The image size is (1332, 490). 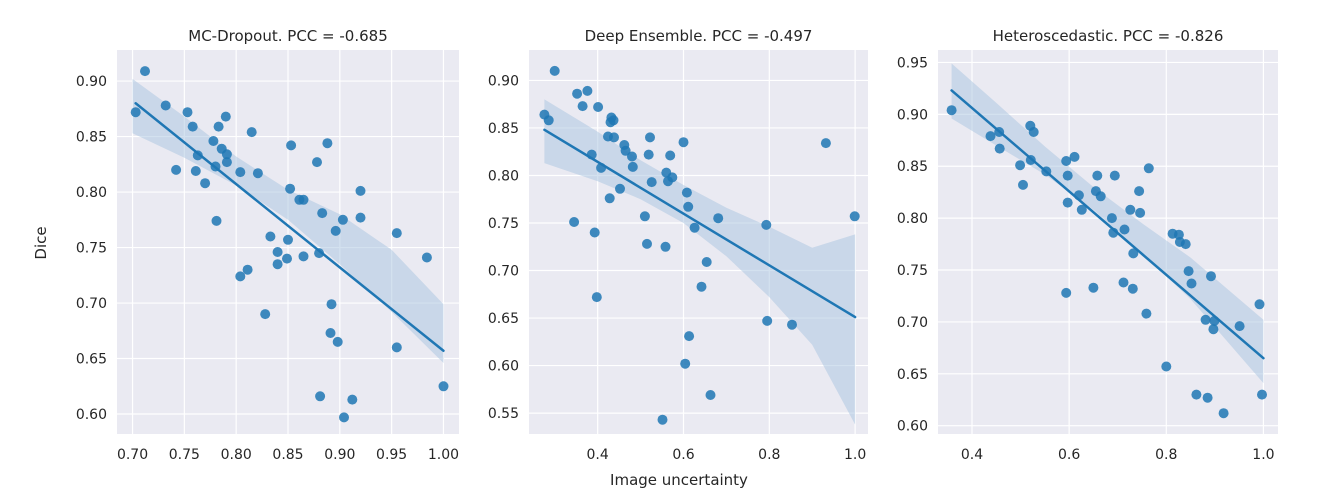 What do you see at coordinates (598, 455) in the screenshot?
I see `x-tick-label: 0.4` at bounding box center [598, 455].